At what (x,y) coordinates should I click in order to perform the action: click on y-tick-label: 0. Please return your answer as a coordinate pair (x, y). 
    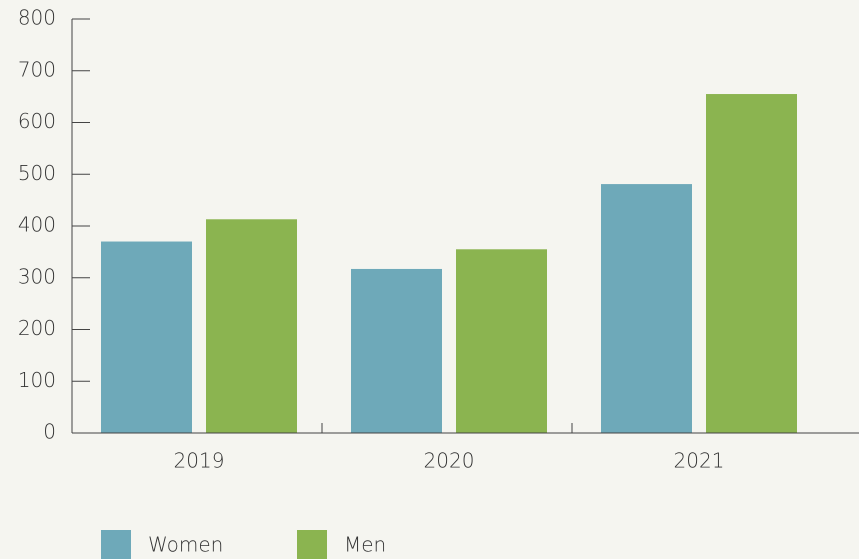
    Looking at the image, I should click on (49, 432).